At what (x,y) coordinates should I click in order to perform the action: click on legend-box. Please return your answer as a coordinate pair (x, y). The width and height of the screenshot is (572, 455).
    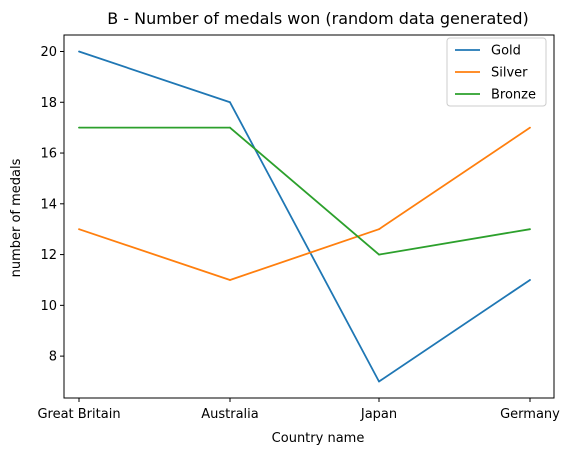
    Looking at the image, I should click on (496, 72).